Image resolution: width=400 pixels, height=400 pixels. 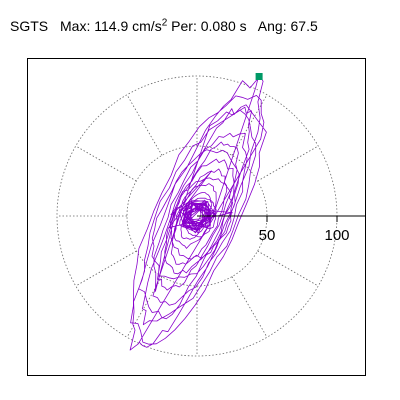 I want to click on per-label: Per:, so click(x=184, y=26).